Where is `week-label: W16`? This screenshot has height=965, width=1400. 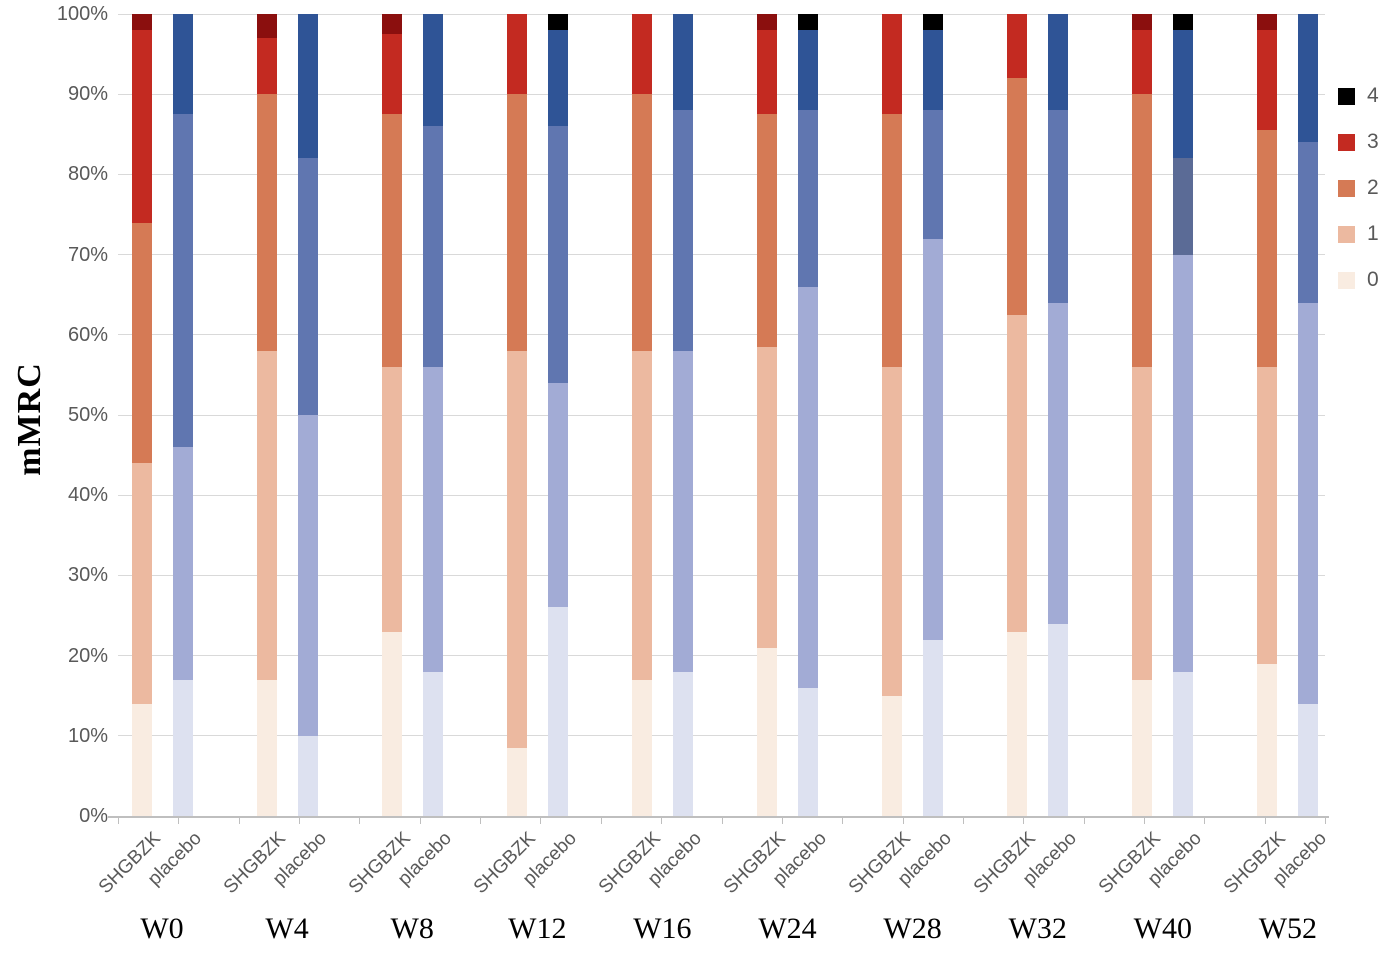
week-label: W16 is located at coordinates (662, 928).